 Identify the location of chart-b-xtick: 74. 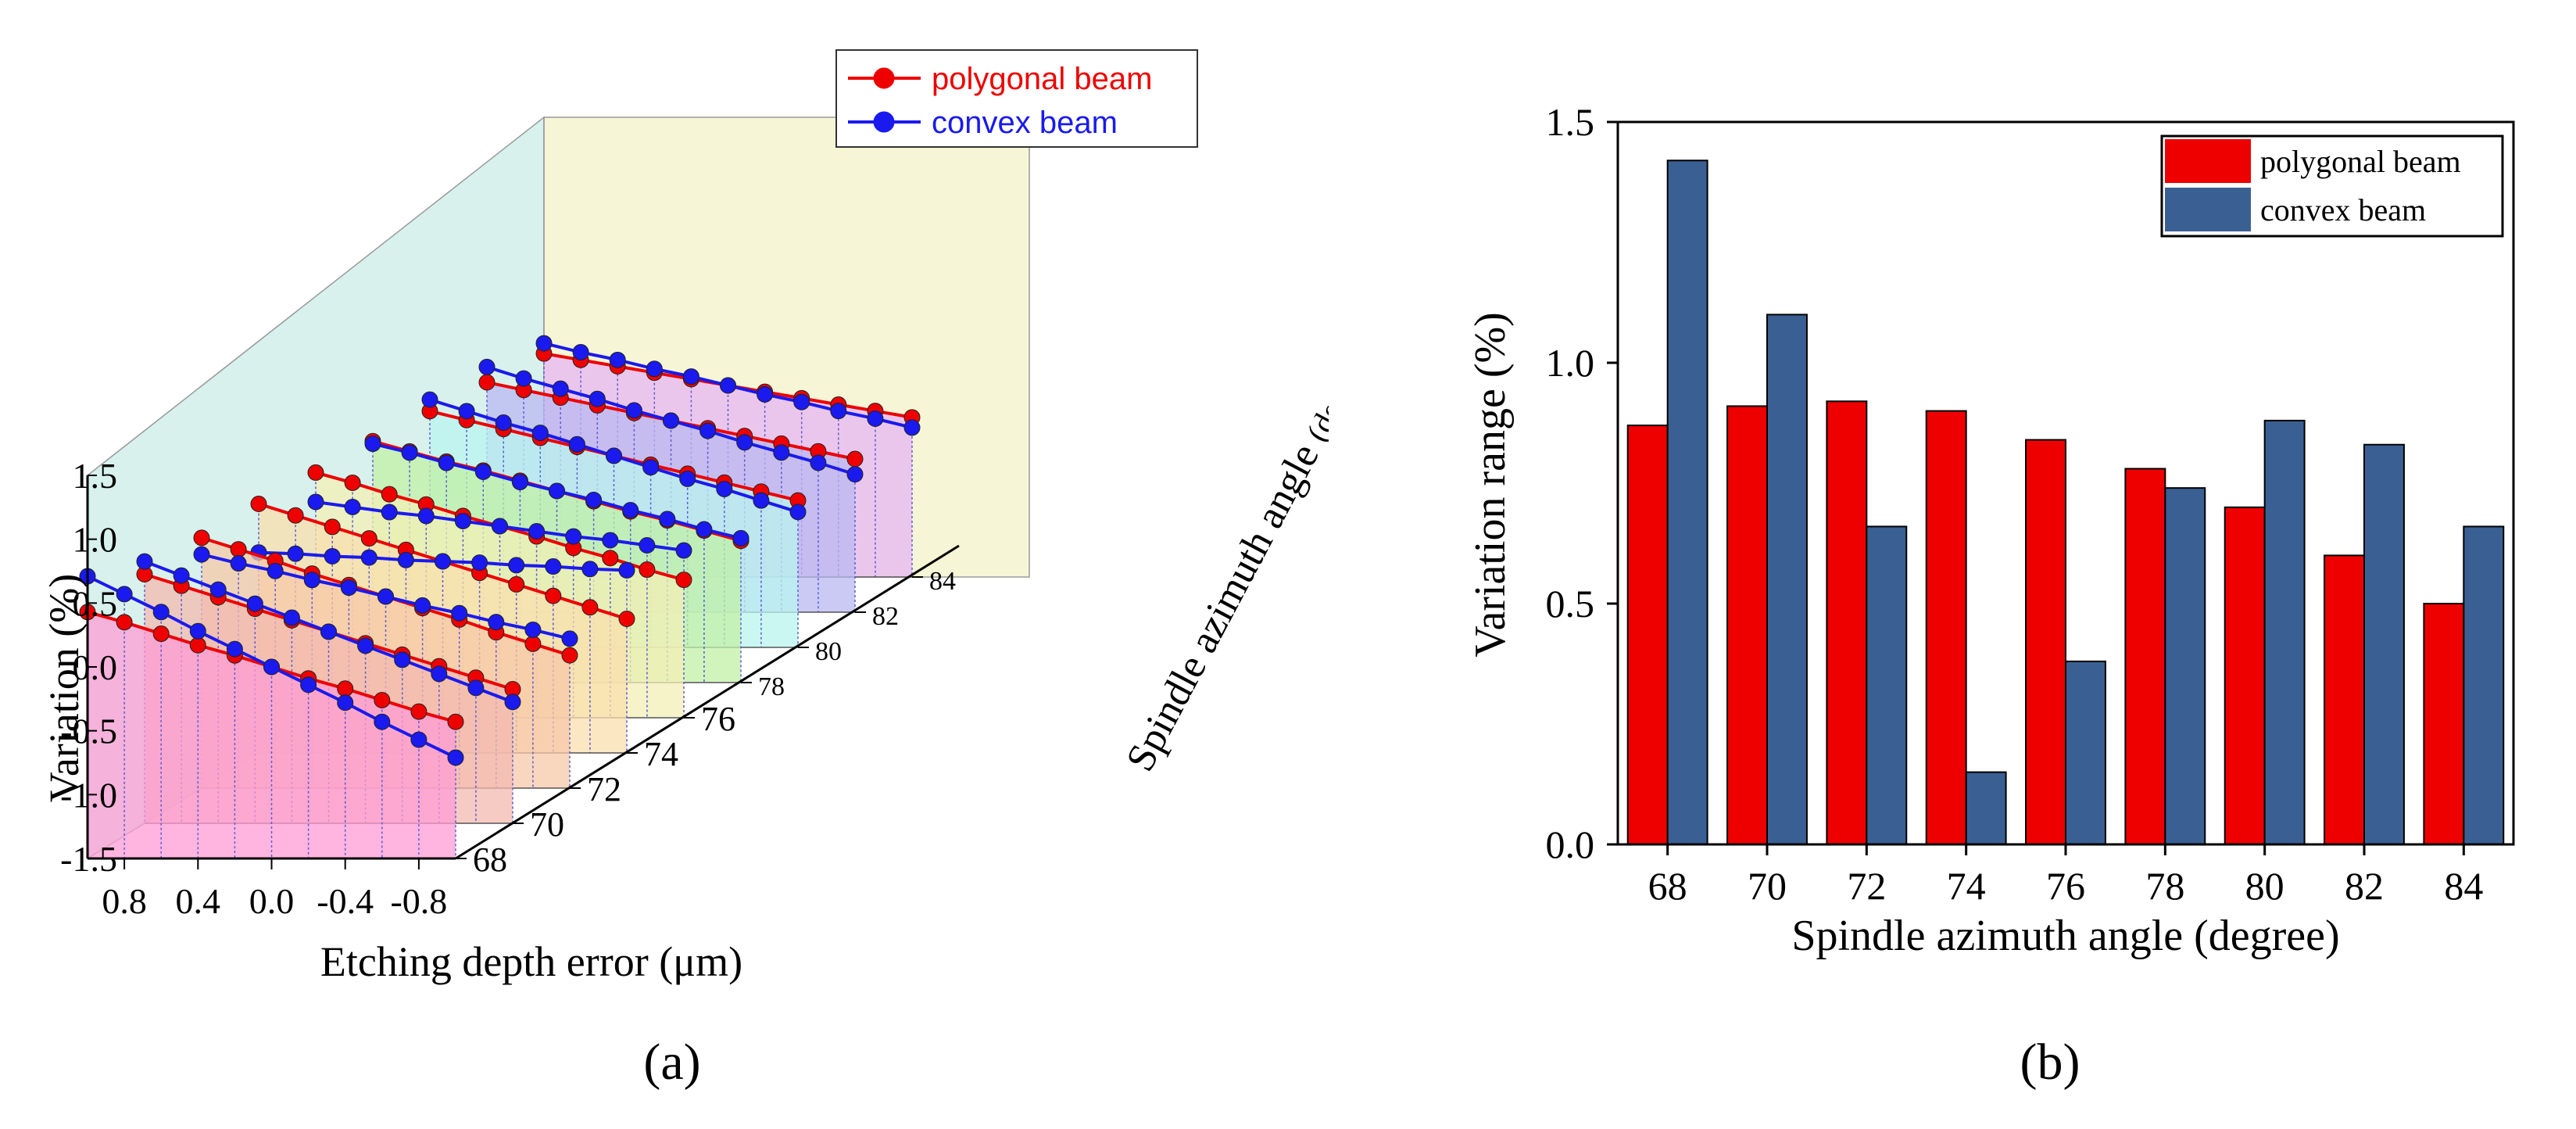
(1966, 886).